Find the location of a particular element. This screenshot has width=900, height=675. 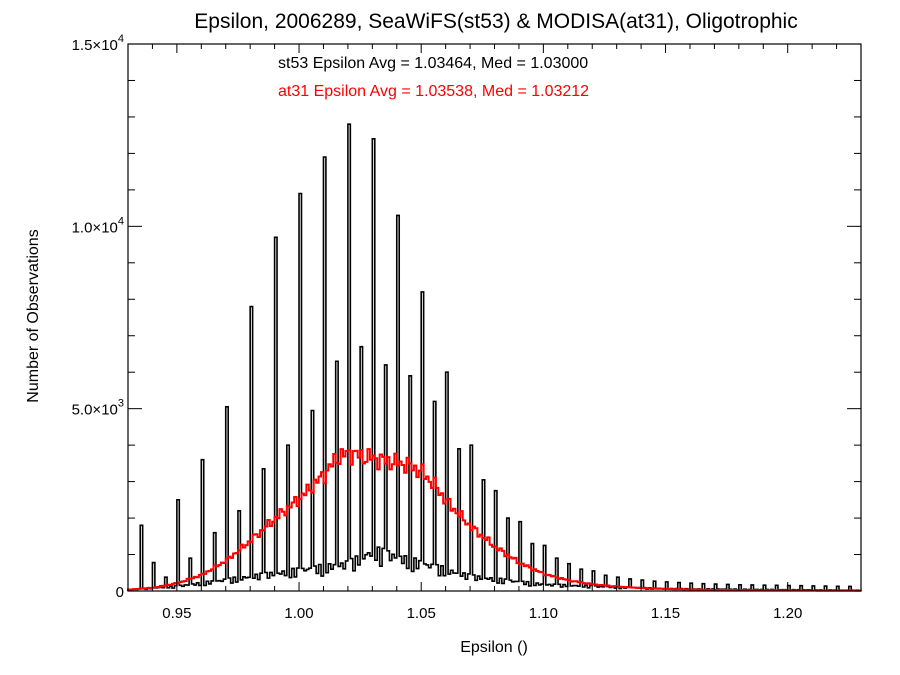

y-axis-label: Number of Observations is located at coordinates (33, 315).